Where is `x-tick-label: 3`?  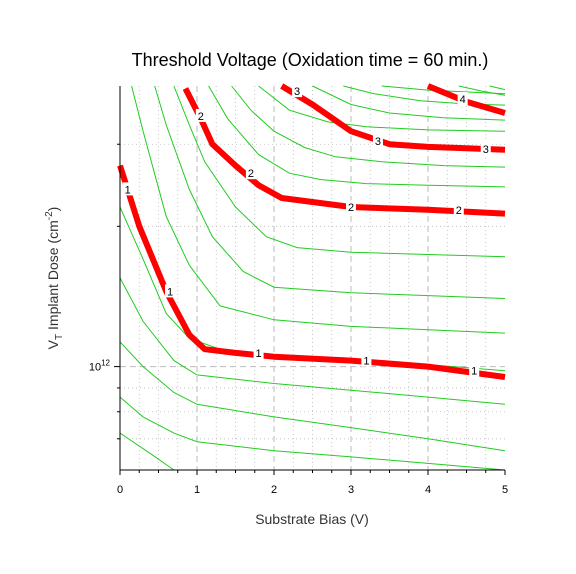 x-tick-label: 3 is located at coordinates (351, 490).